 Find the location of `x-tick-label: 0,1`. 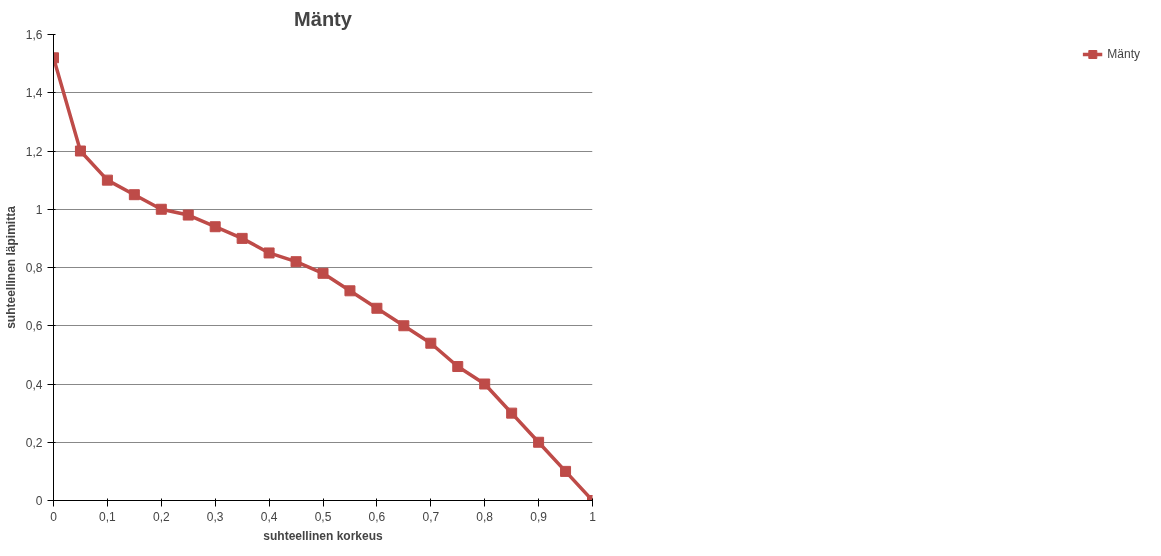

x-tick-label: 0,1 is located at coordinates (108, 516).